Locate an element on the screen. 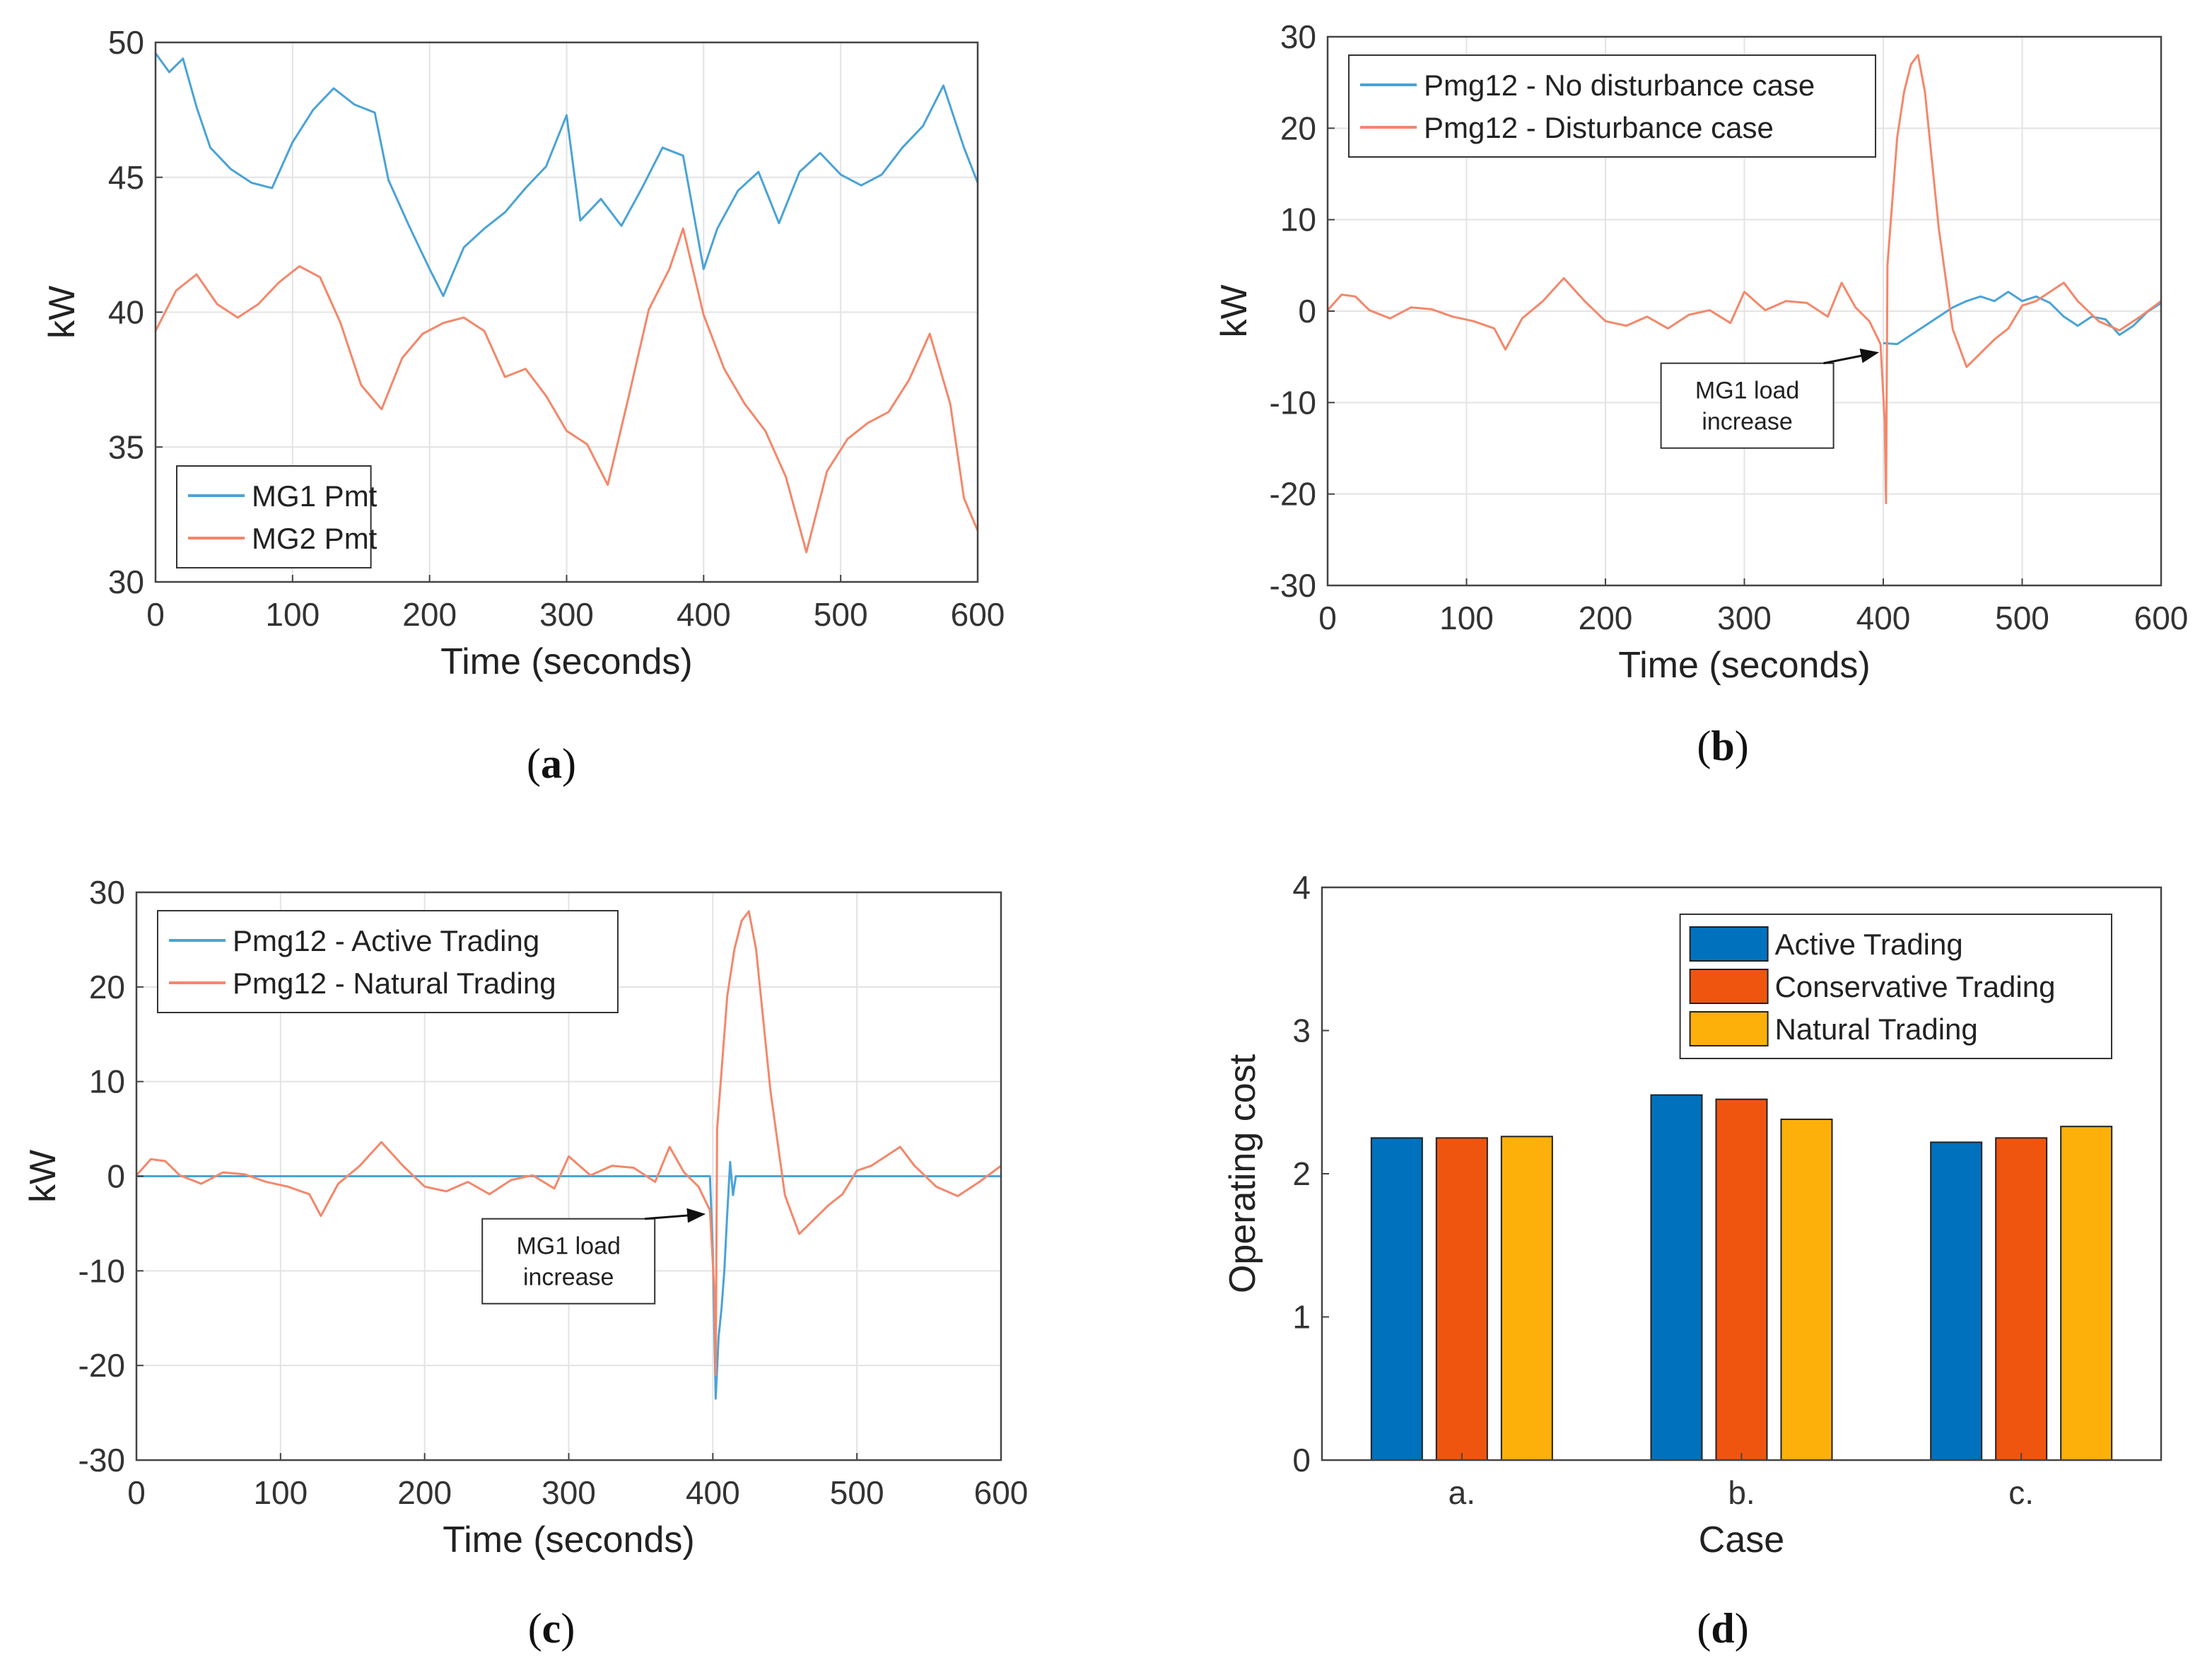  y-tick-label: 45 is located at coordinates (126, 178).